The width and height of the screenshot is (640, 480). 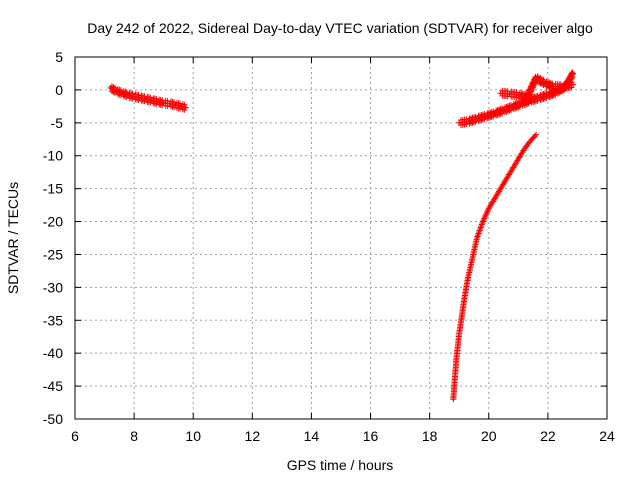 What do you see at coordinates (59, 57) in the screenshot?
I see `y-tick-label: 5` at bounding box center [59, 57].